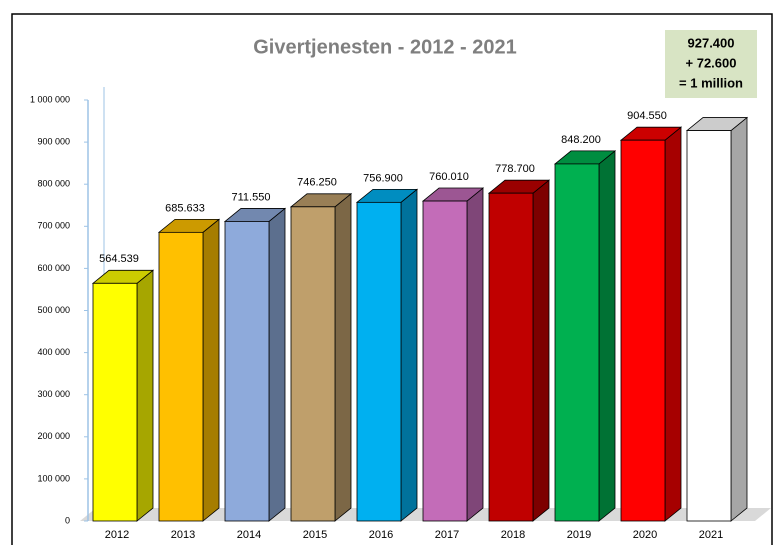 The height and width of the screenshot is (545, 773). What do you see at coordinates (53, 226) in the screenshot?
I see `y-tick-label: 700 000` at bounding box center [53, 226].